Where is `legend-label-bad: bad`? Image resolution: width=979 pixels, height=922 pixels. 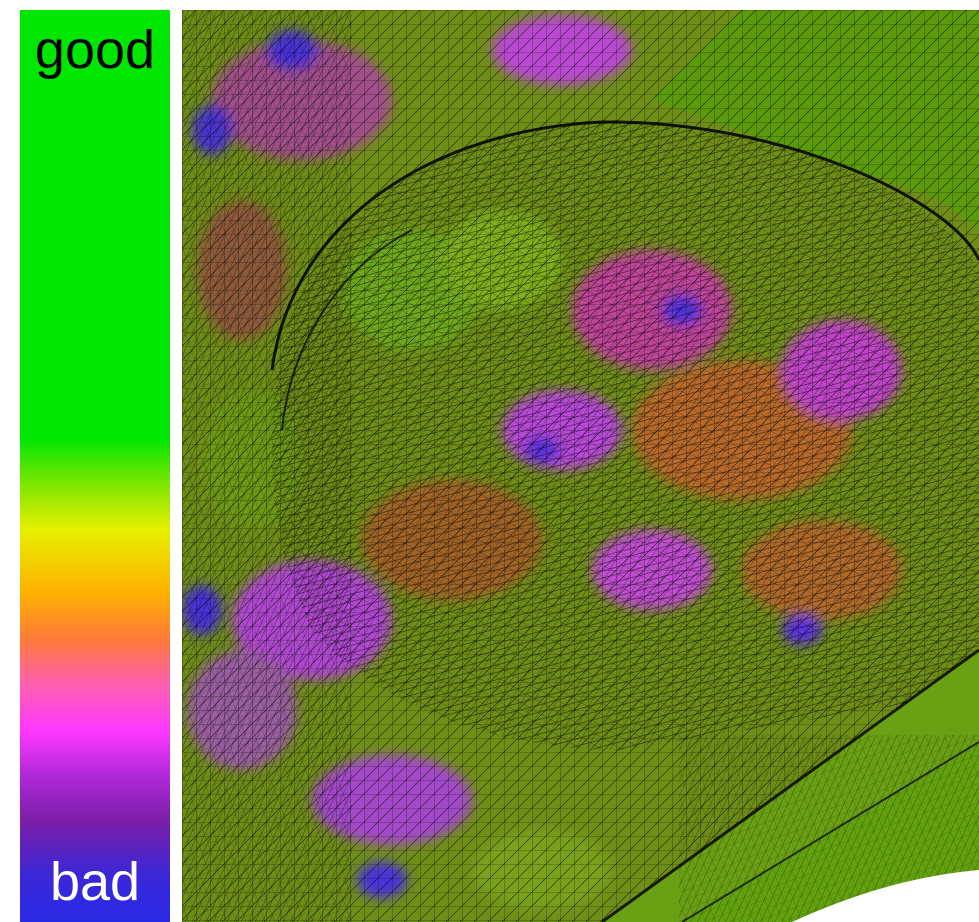
legend-label-bad: bad is located at coordinates (95, 882).